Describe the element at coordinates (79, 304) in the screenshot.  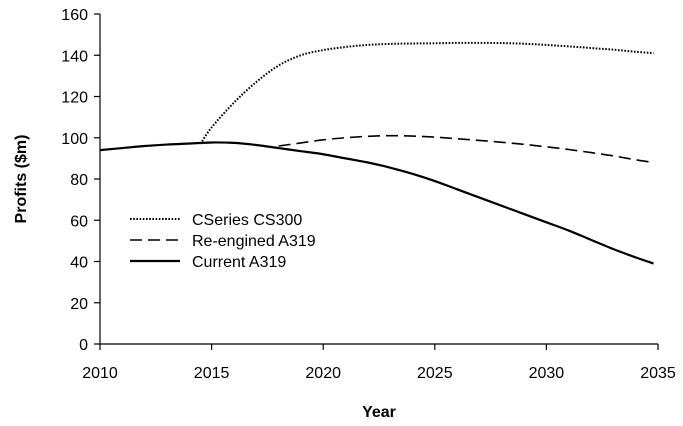
I see `y-tick-label: 20` at that location.